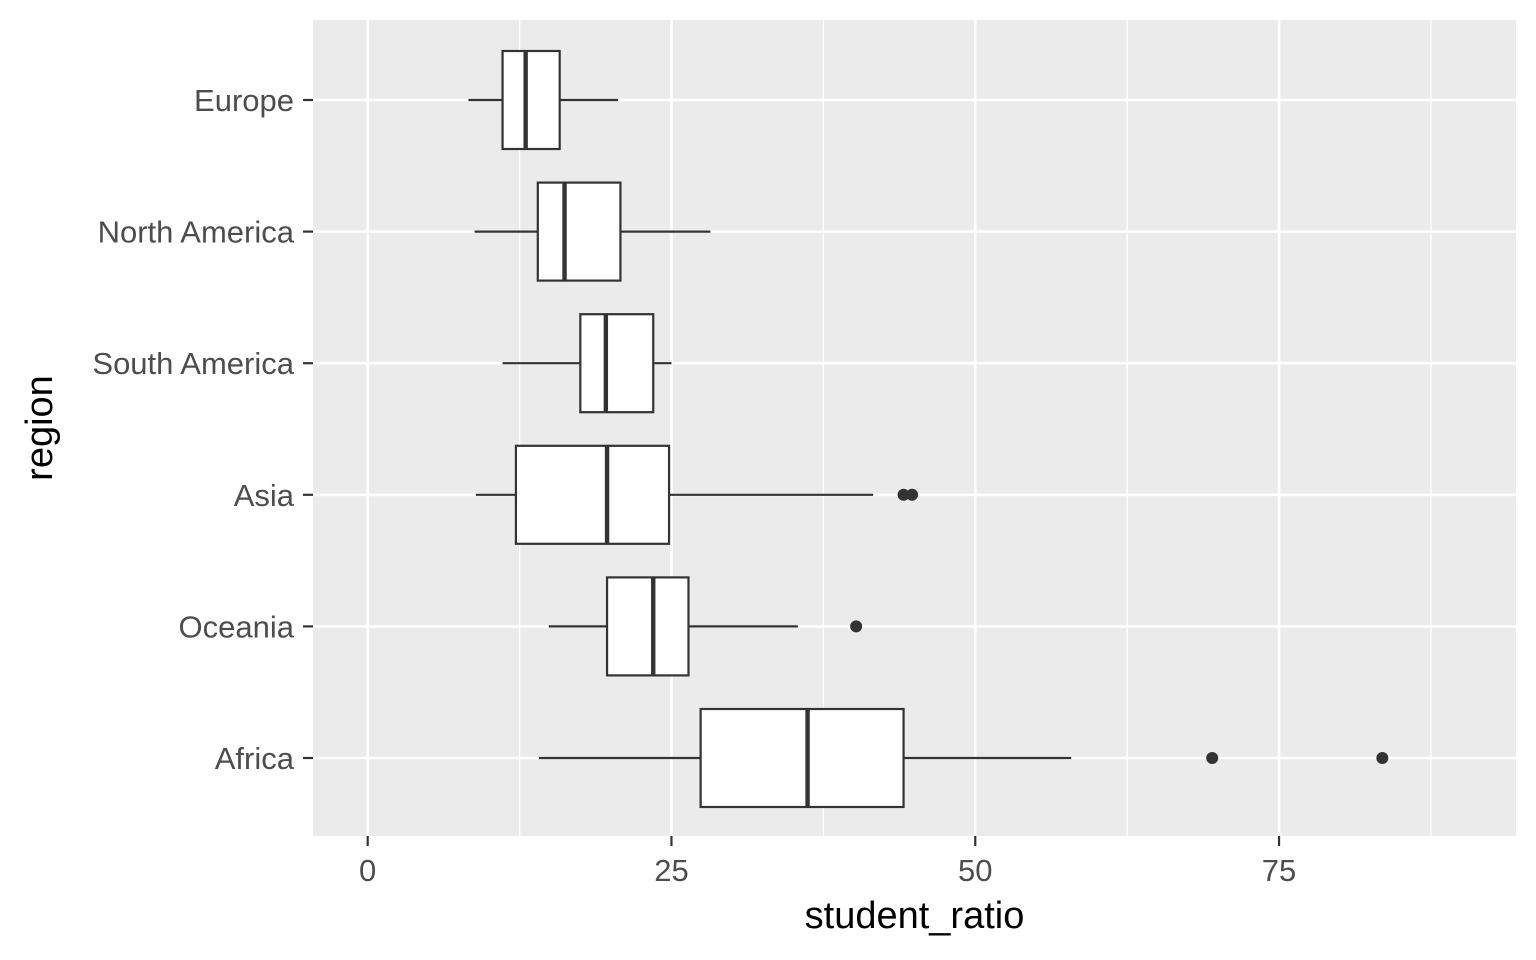 The width and height of the screenshot is (1536, 960). I want to click on y-tick-label: Oceania, so click(237, 626).